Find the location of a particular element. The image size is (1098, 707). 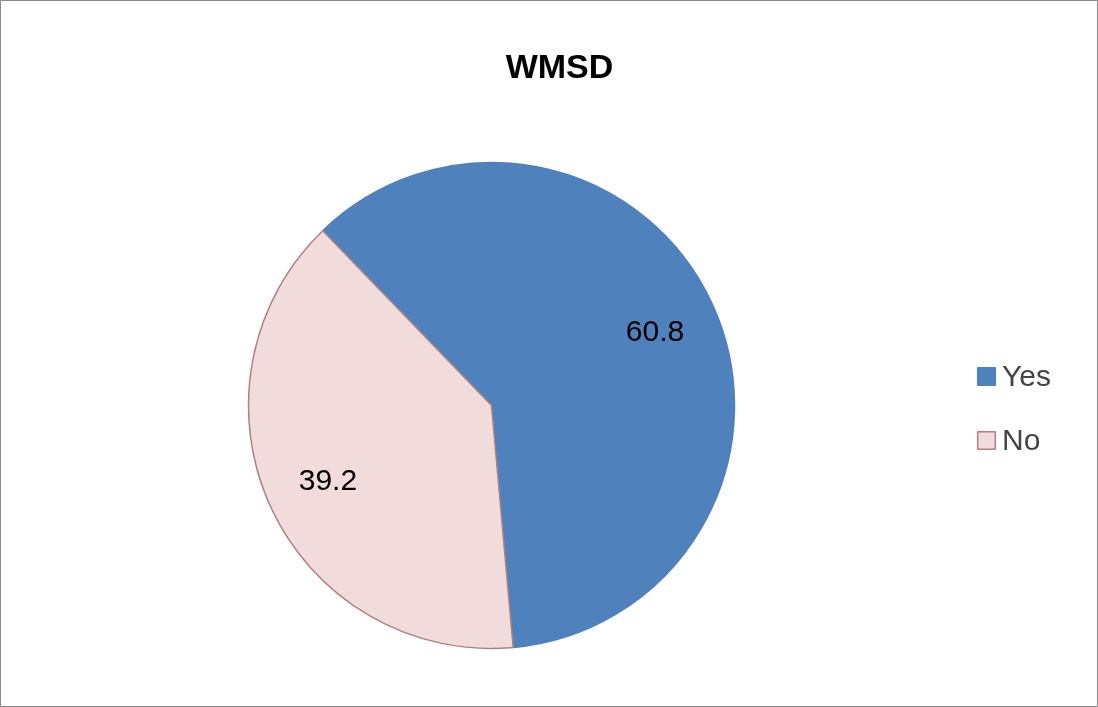

chart-title: WMSD is located at coordinates (559, 65).